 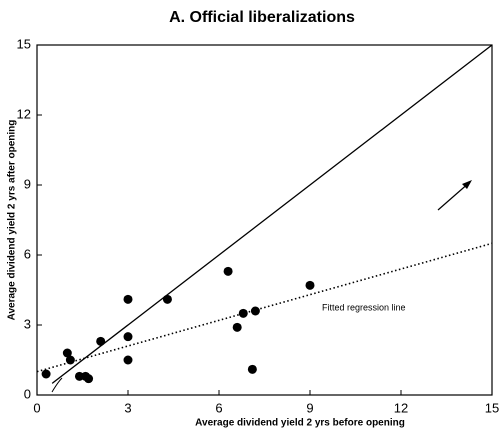 I want to click on y-tick-label: 9, so click(x=27, y=183).